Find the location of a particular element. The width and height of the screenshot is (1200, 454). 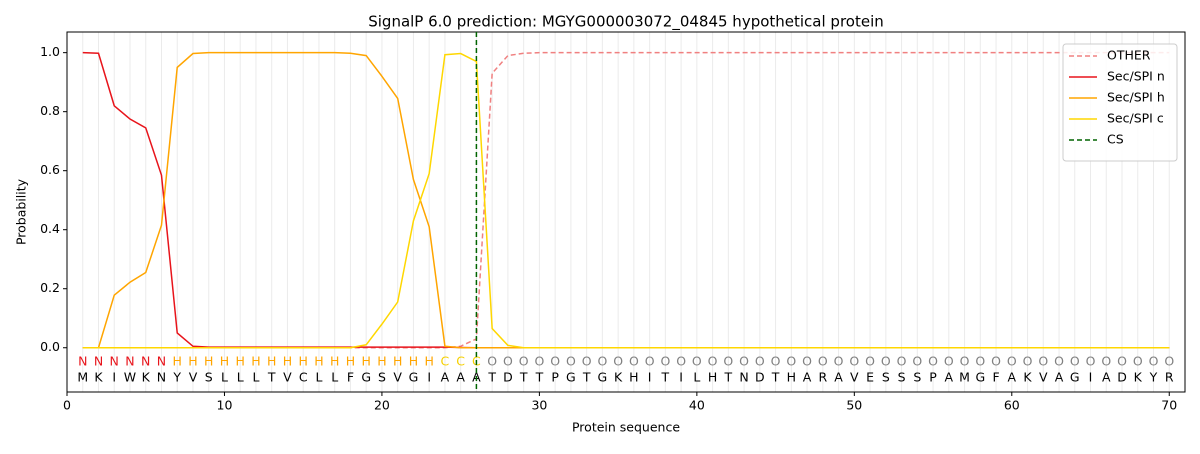

x-tick-label: 10 is located at coordinates (225, 405).